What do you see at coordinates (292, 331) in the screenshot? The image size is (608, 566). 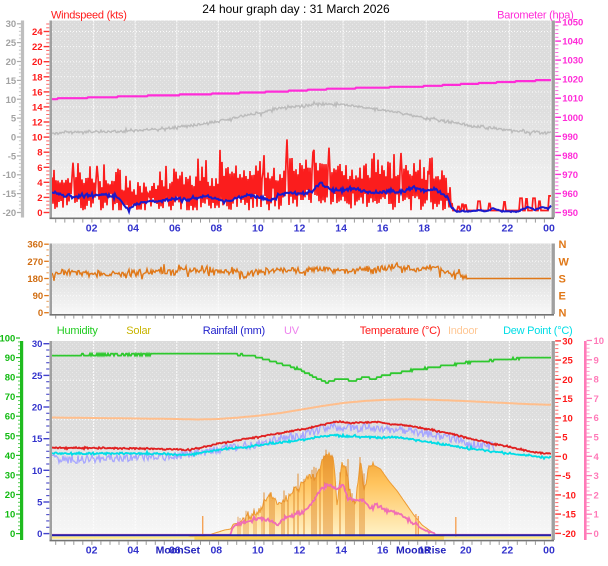 I see `svg-text: UV` at bounding box center [292, 331].